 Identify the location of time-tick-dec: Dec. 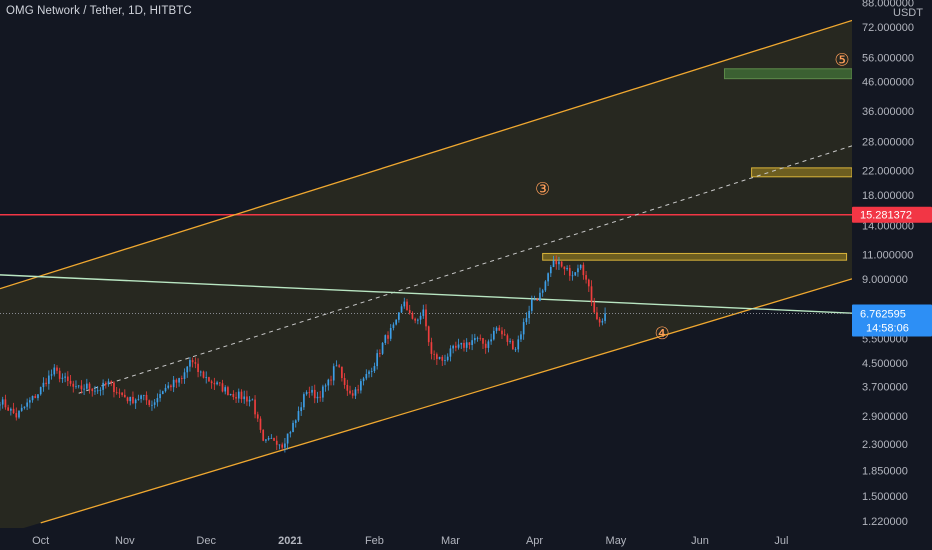
(206, 541).